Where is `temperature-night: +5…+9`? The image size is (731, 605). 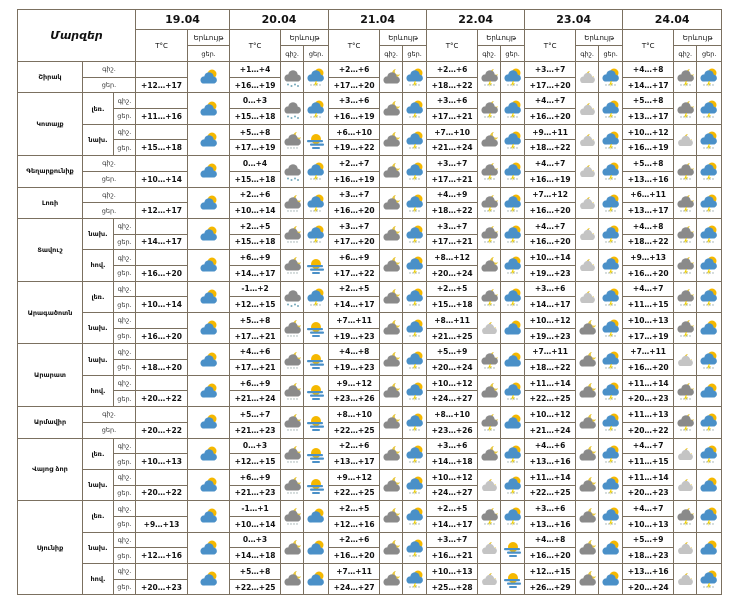 temperature-night: +5…+9 is located at coordinates (648, 540).